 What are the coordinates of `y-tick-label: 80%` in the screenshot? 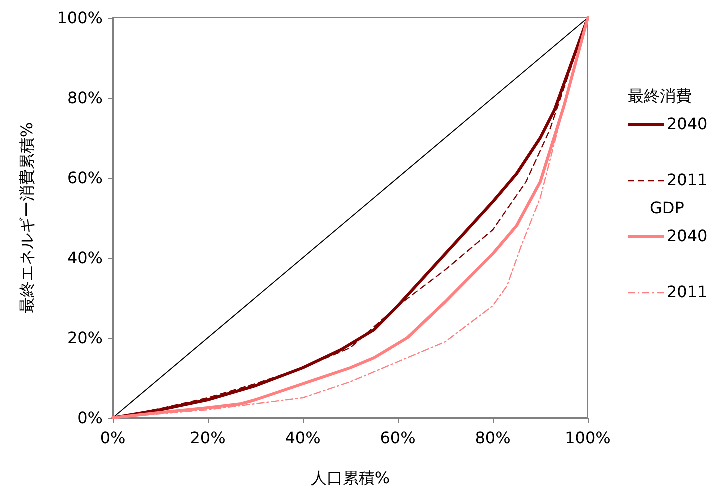 It's located at (85, 98).